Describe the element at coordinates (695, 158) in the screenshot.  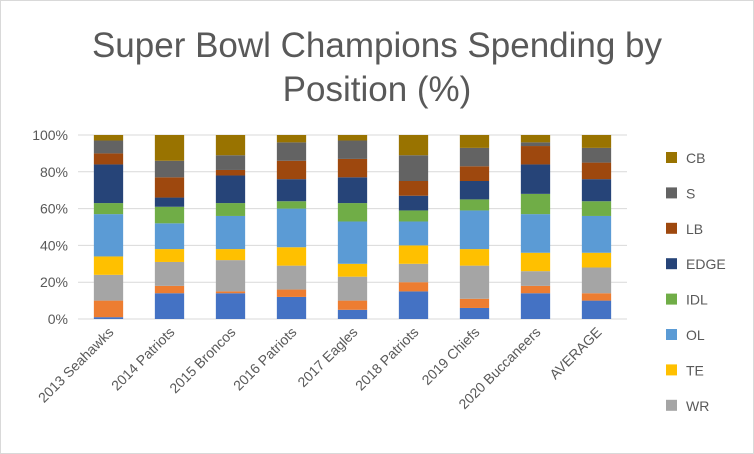
I see `legend-label-cb: CB` at that location.